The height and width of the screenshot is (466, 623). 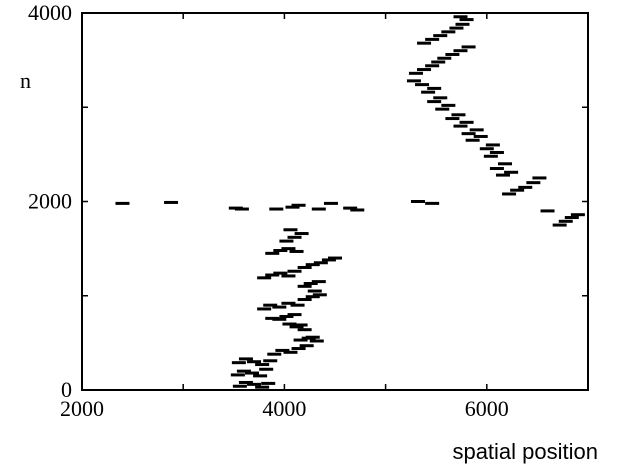 I want to click on y-tick-label: 4000, so click(x=50, y=12).